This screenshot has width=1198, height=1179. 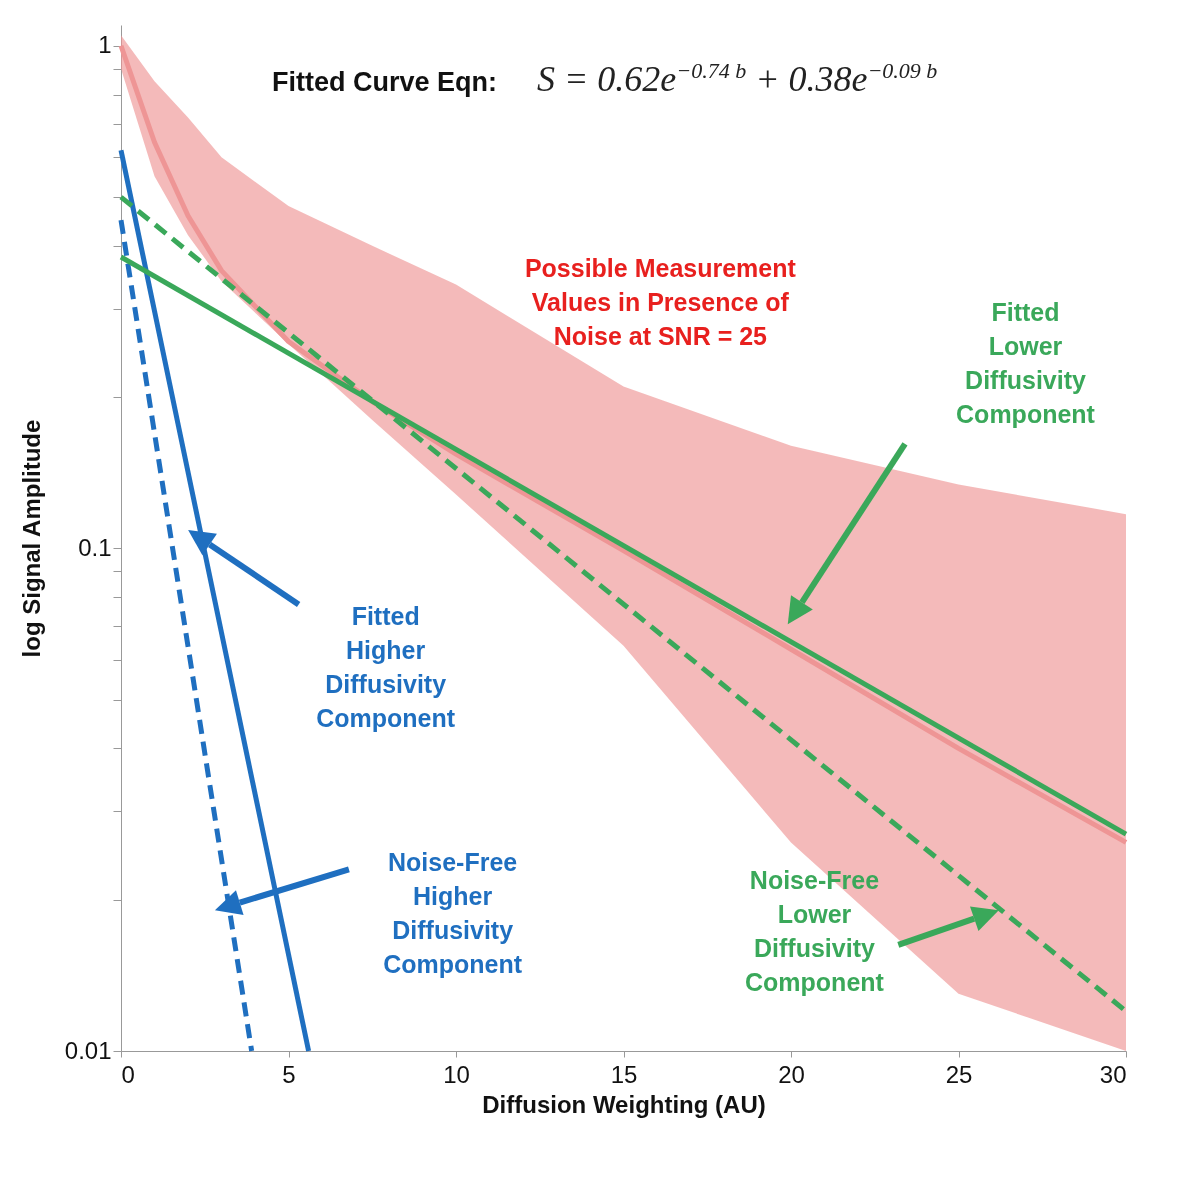 What do you see at coordinates (959, 1074) in the screenshot?
I see `x-tick-label: 25` at bounding box center [959, 1074].